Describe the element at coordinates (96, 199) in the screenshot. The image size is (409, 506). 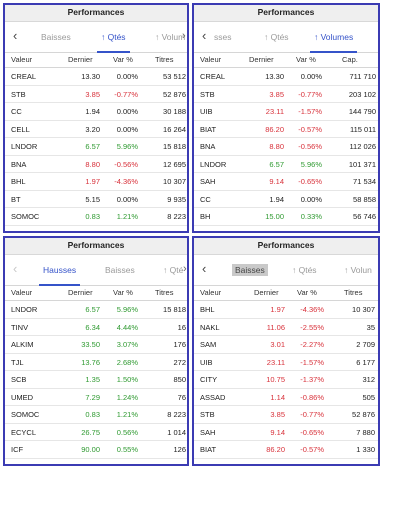
I see `table-row: BT 5.15 0.00% 9 935` at that location.